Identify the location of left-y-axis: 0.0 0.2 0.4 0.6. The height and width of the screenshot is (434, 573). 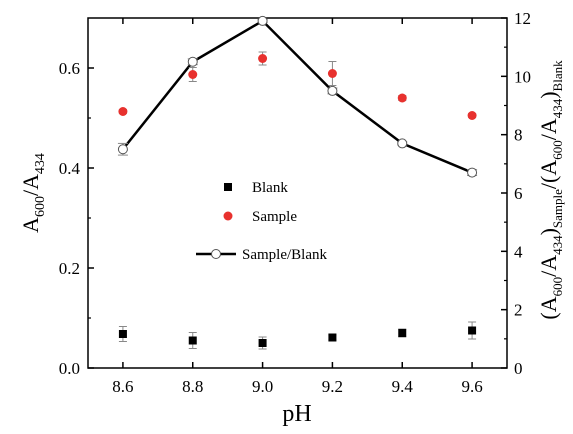
(76, 218).